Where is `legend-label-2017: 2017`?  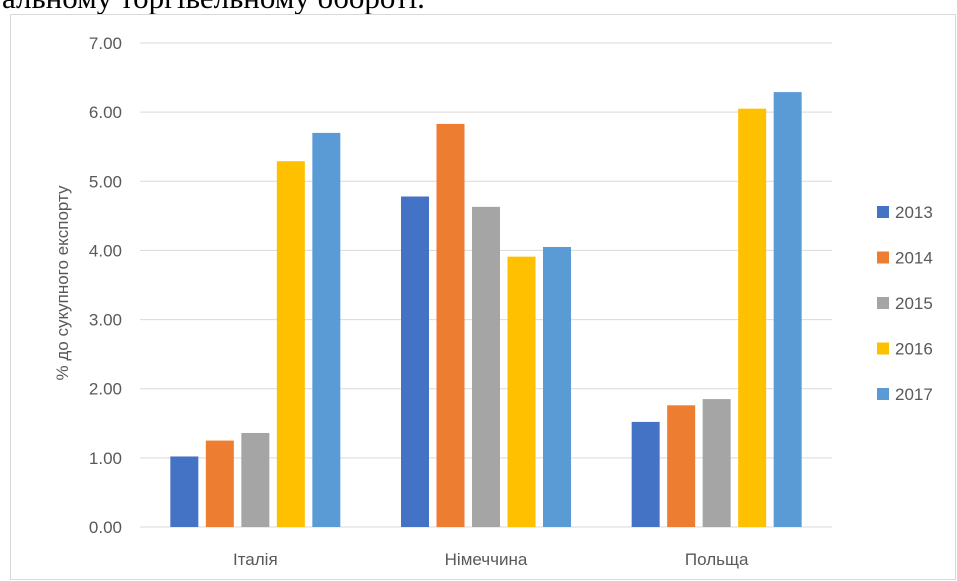 legend-label-2017: 2017 is located at coordinates (914, 394).